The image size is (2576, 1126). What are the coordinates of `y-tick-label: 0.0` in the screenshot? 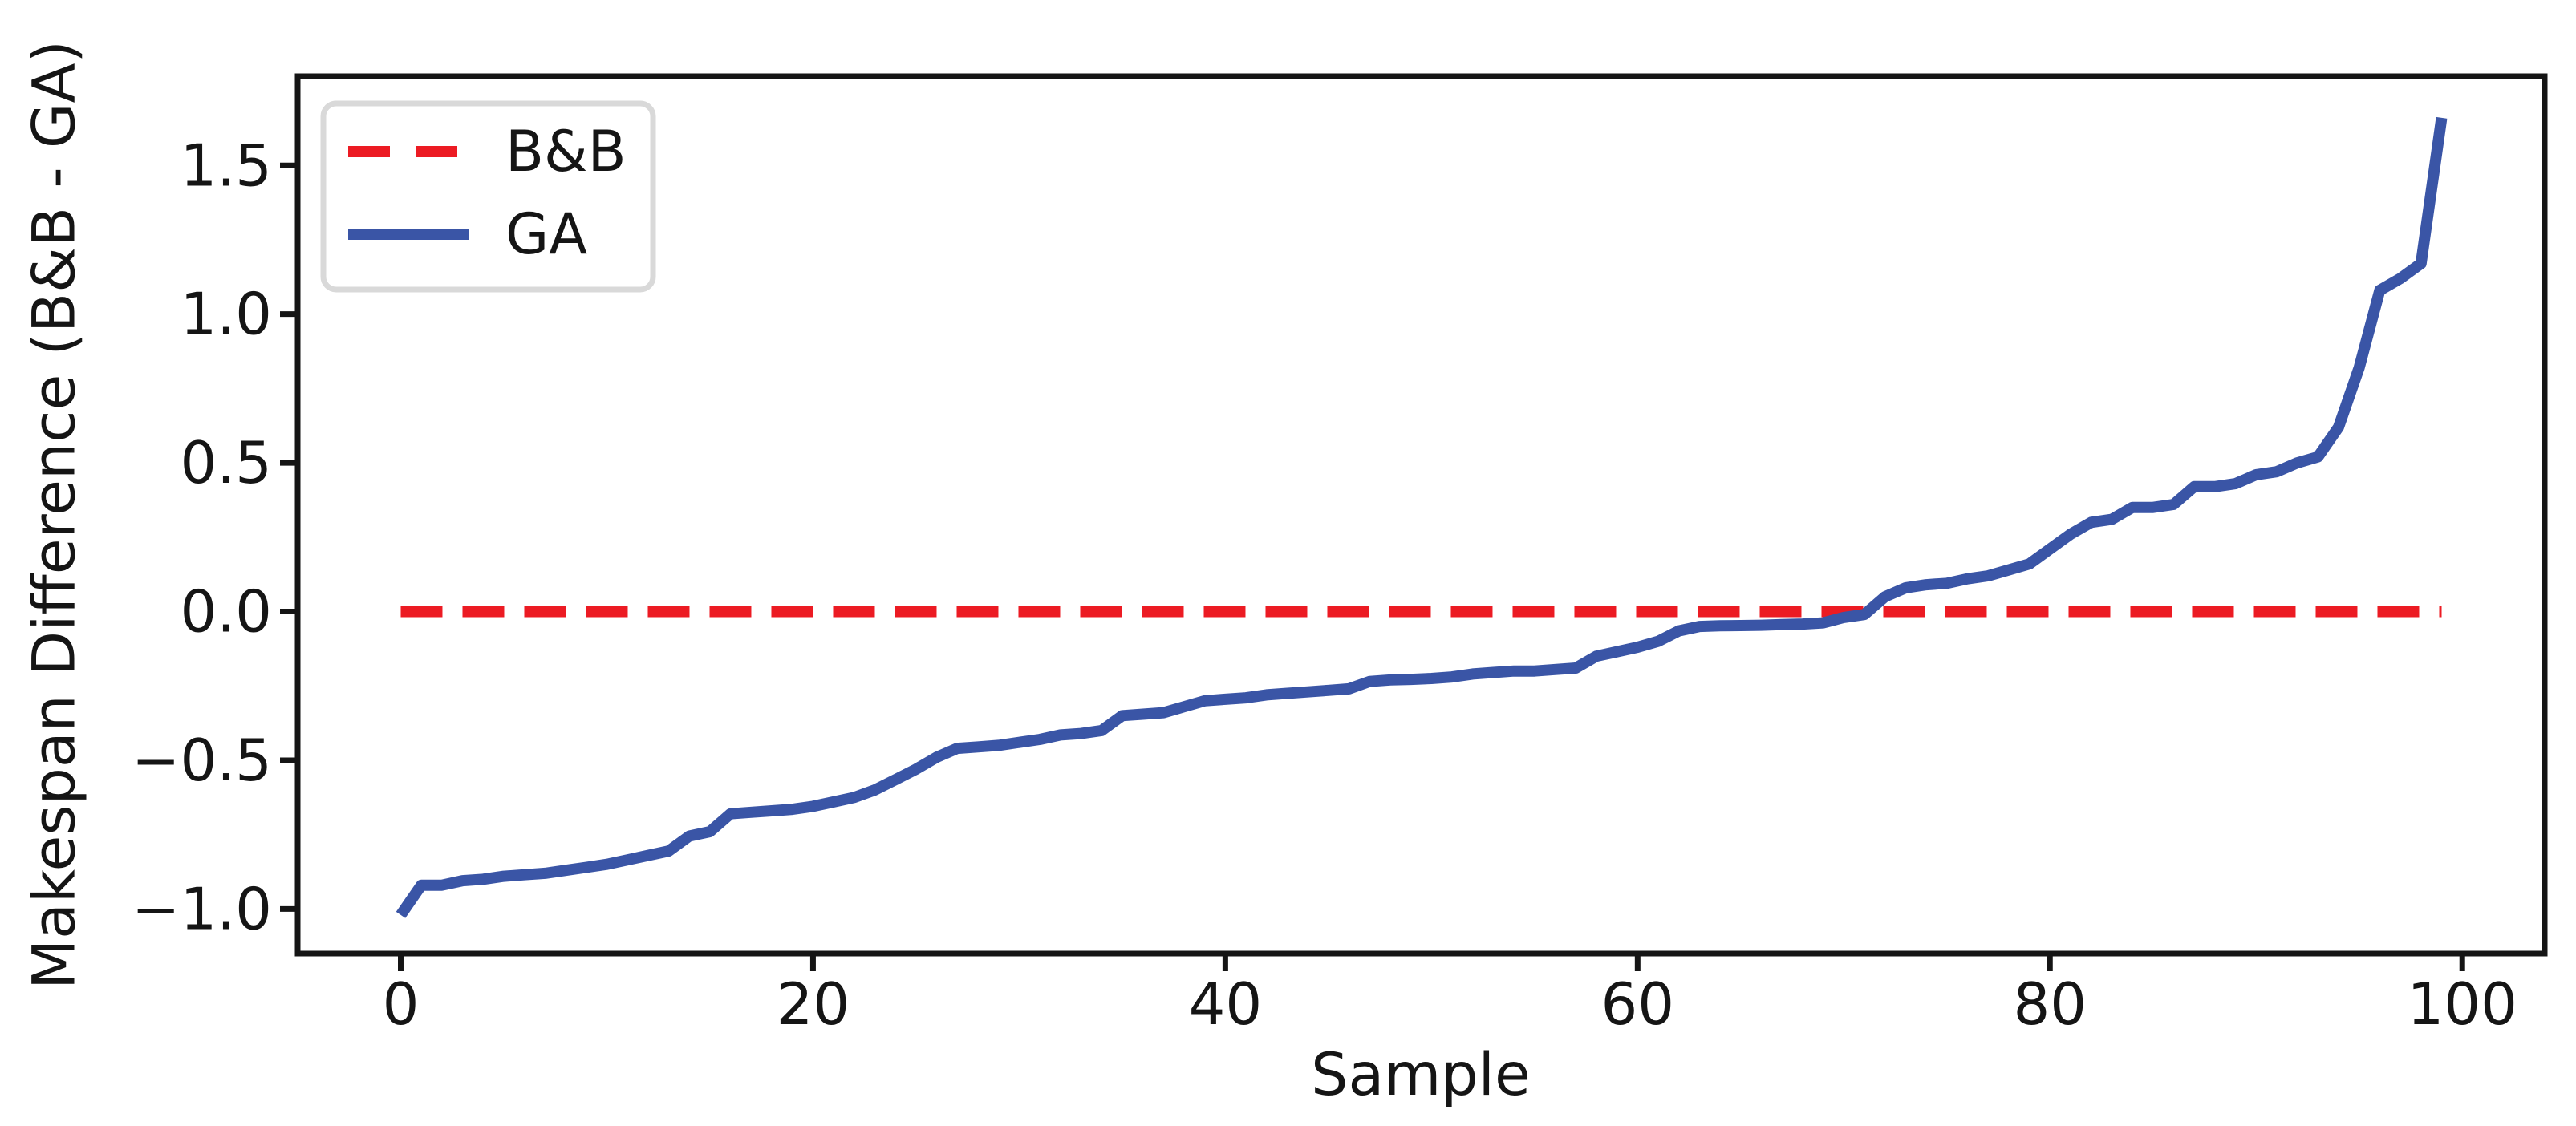 It's located at (226, 612).